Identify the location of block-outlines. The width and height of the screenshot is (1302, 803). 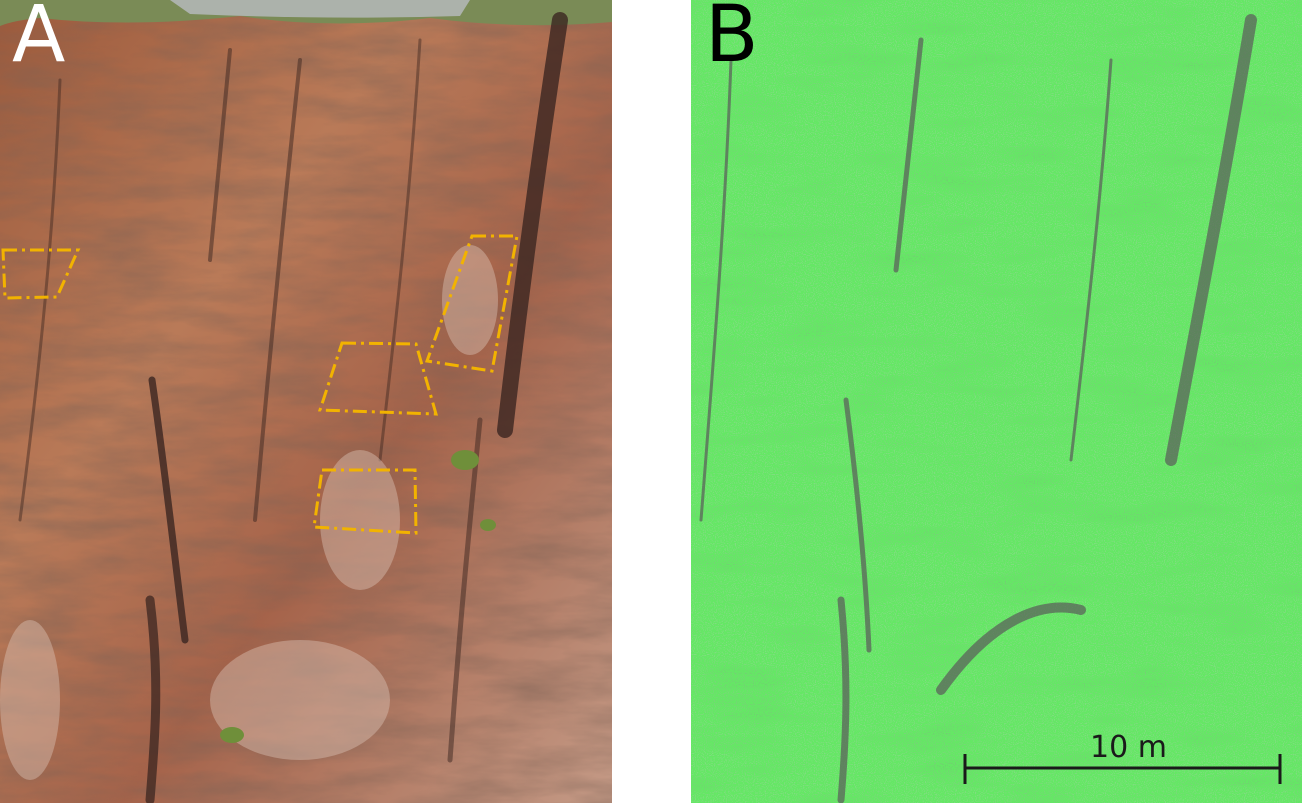
(260, 384).